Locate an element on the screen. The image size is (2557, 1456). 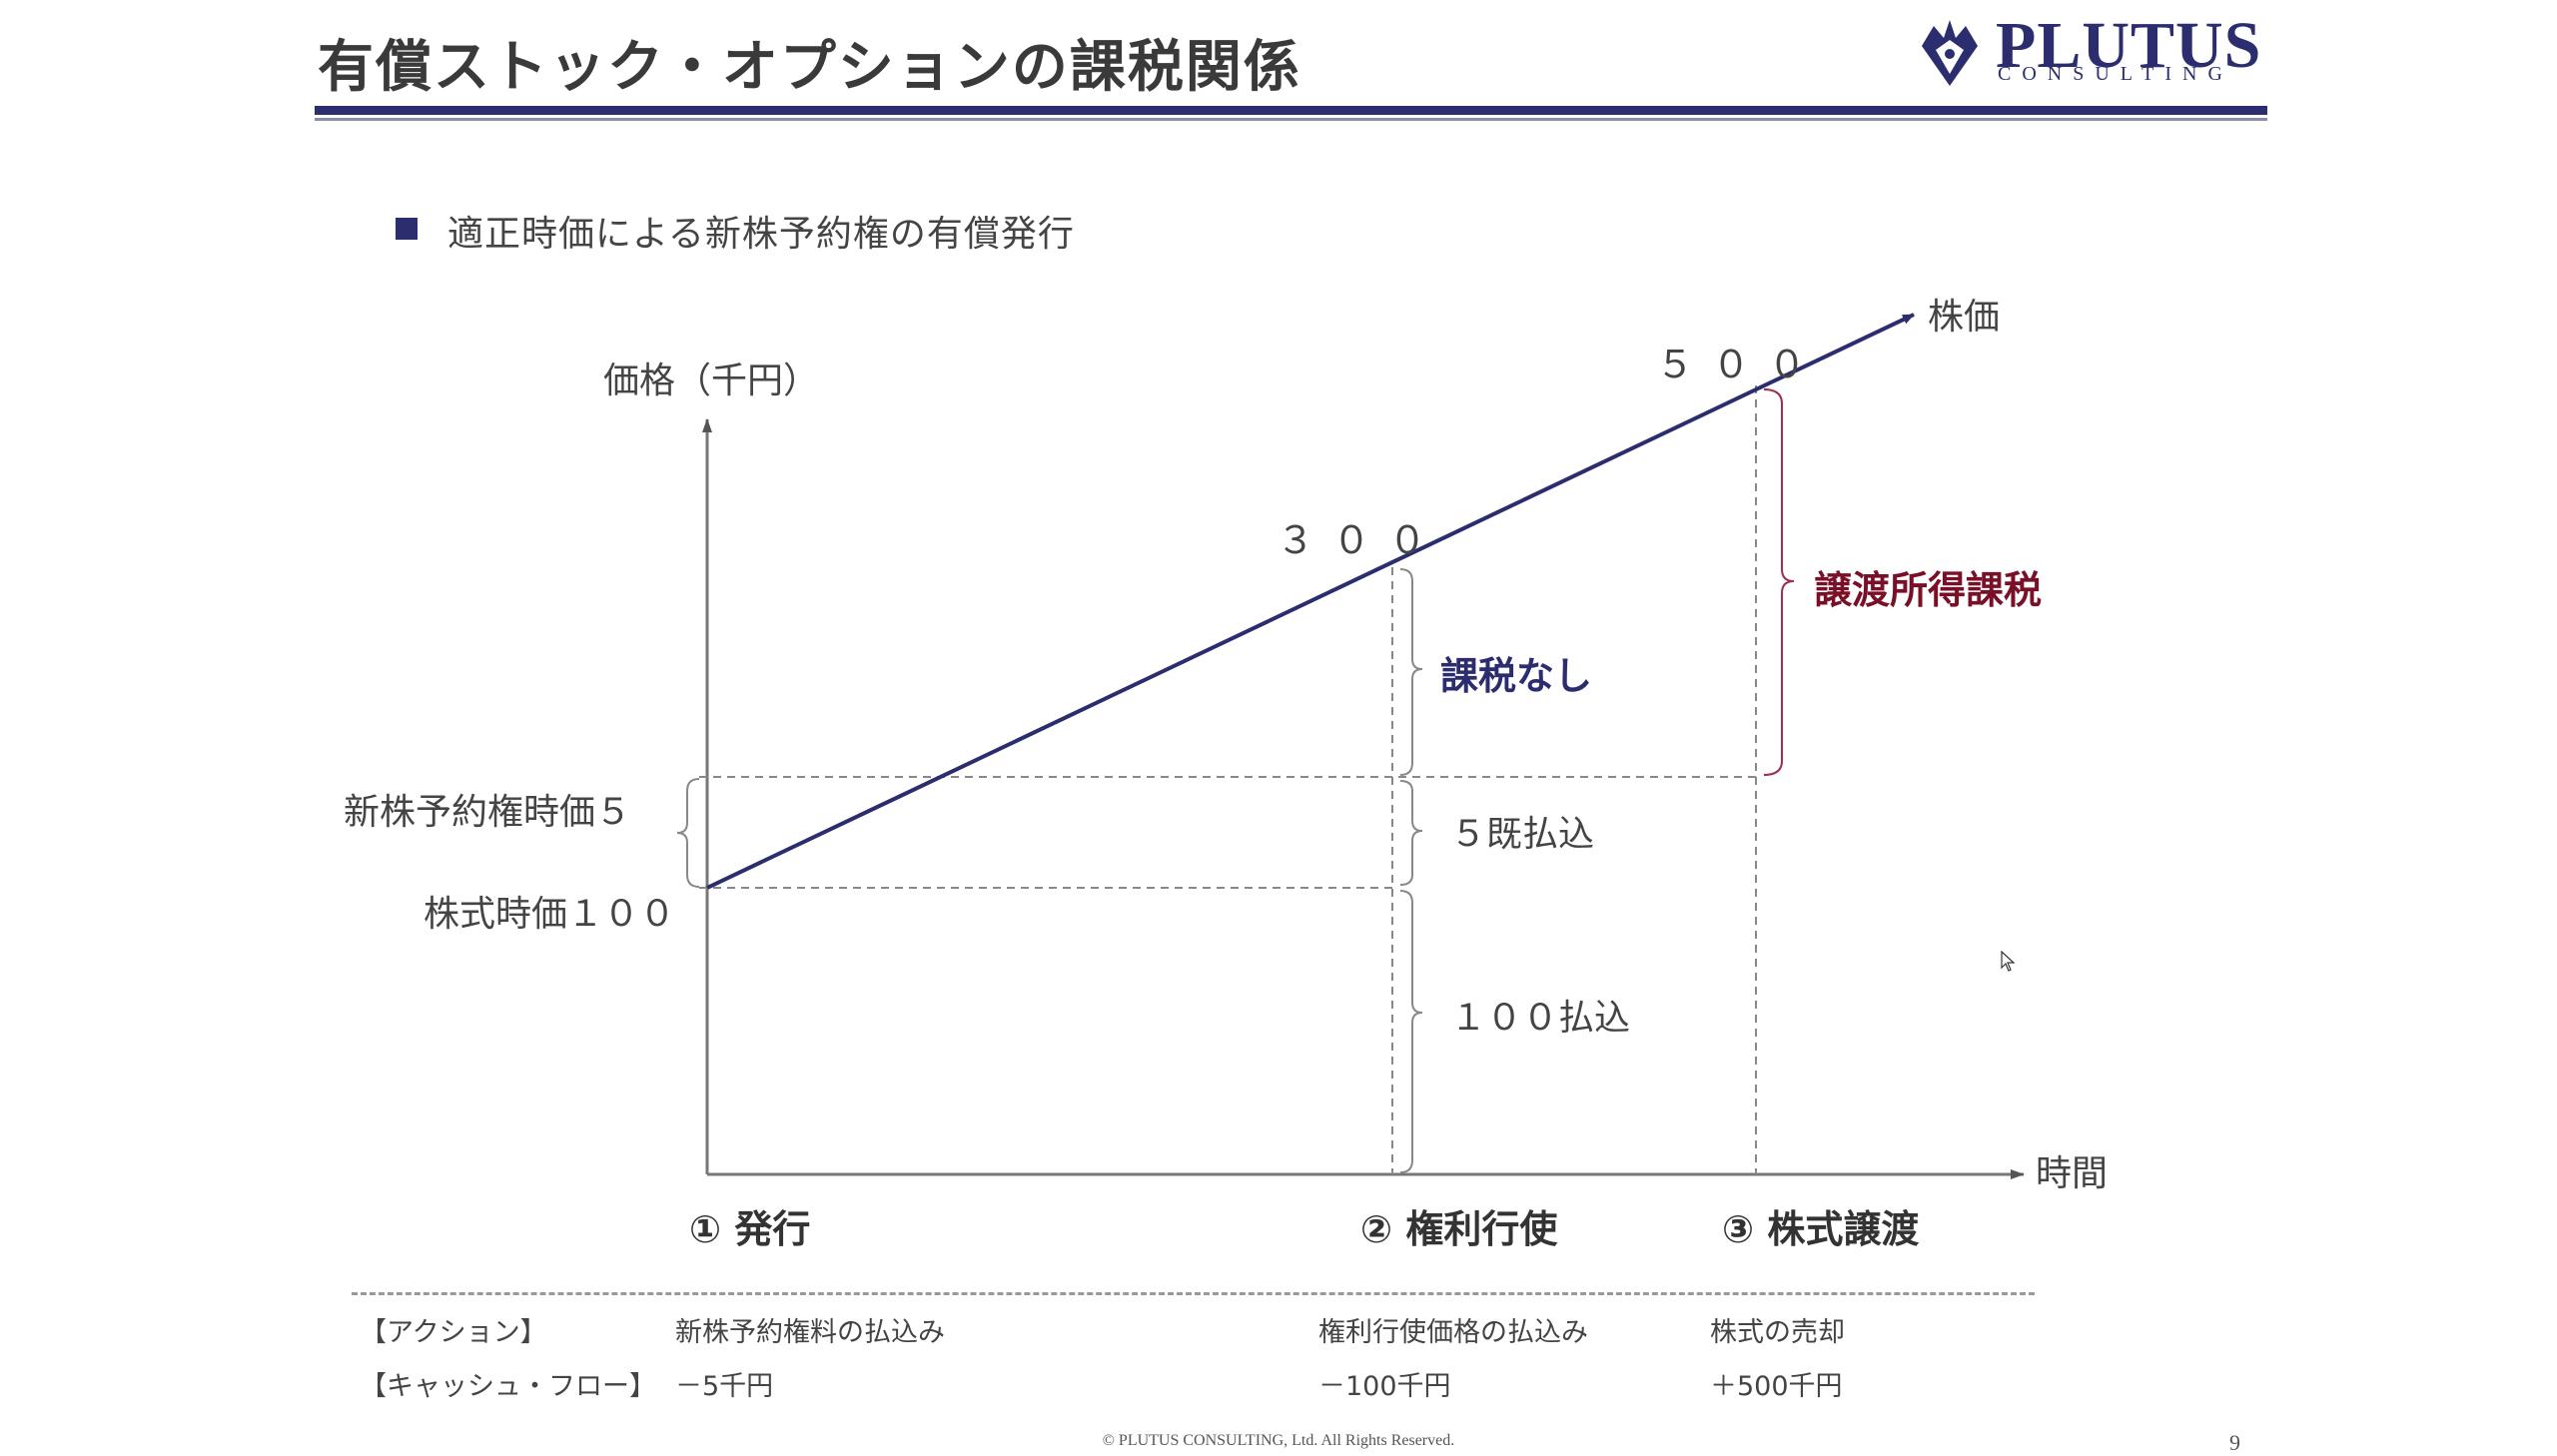
page-number: 9 is located at coordinates (2234, 1442).